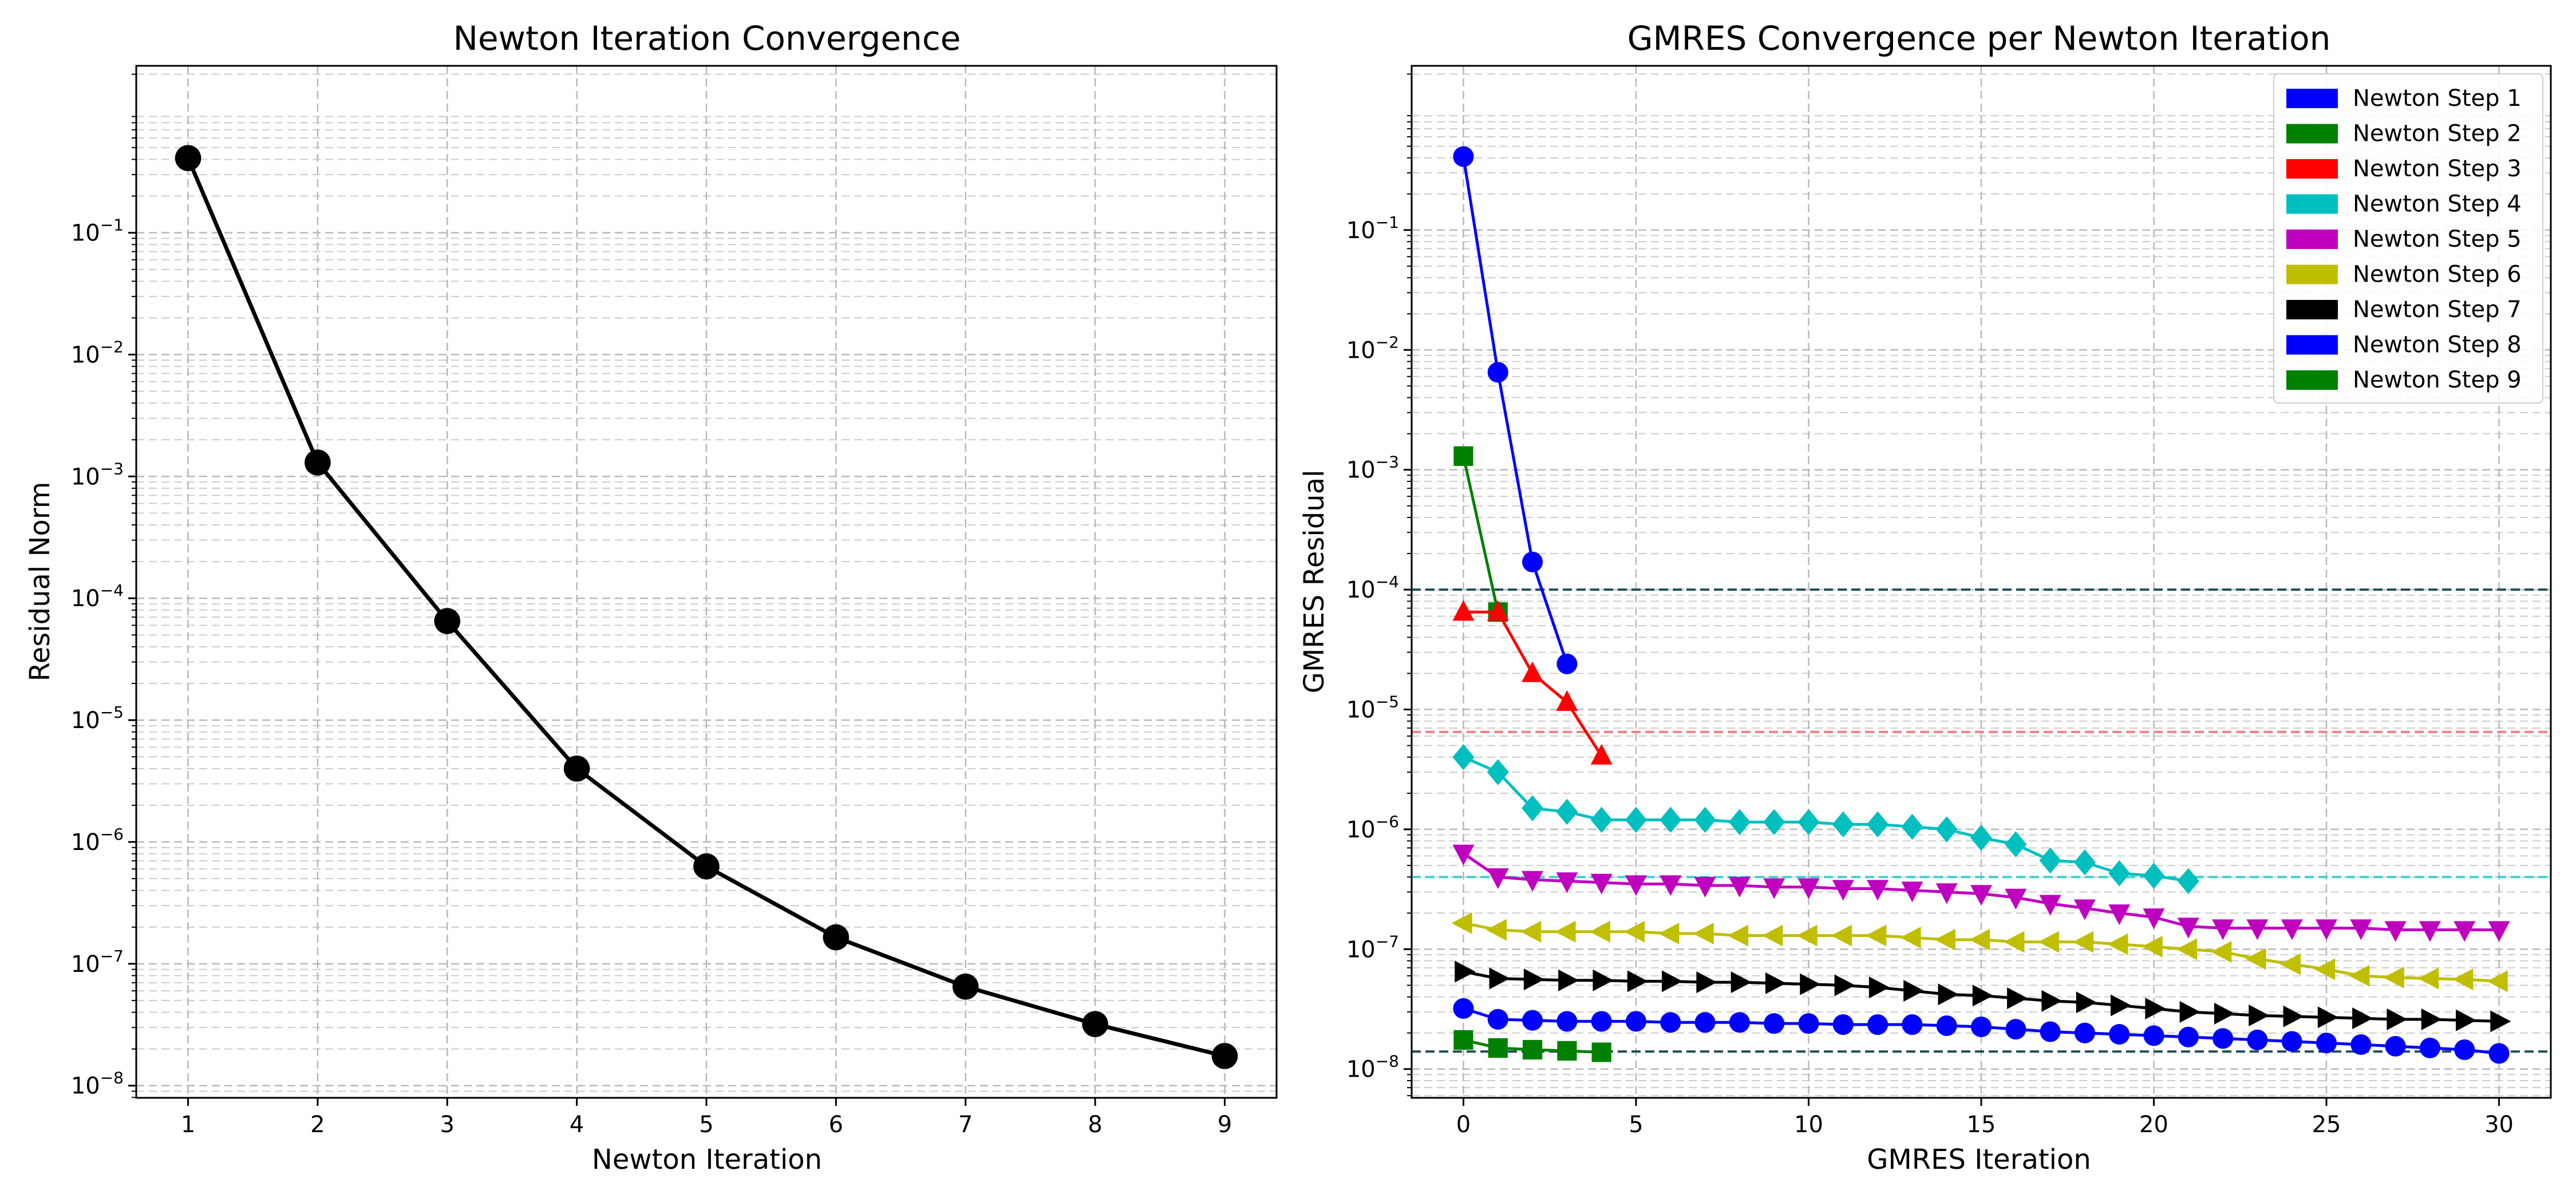 This screenshot has width=2576, height=1202. I want to click on chart-title: GMRES Convergence per Newton Iteration, so click(1979, 38).